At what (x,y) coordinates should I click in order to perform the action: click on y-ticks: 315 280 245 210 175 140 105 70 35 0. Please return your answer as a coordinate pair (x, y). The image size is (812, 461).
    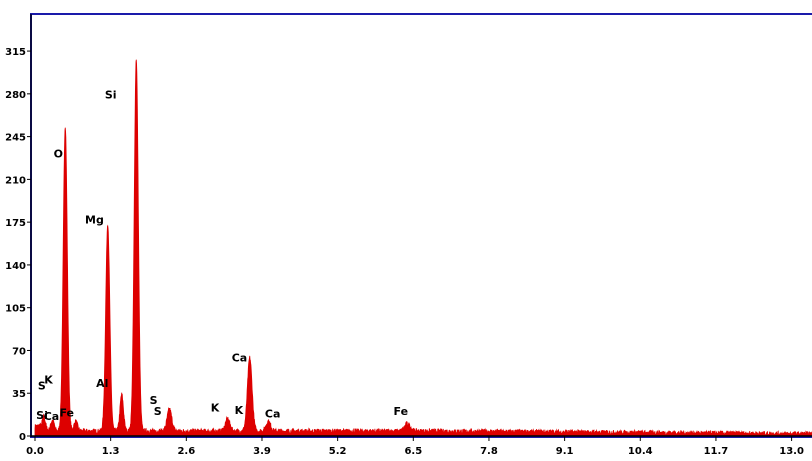
    Looking at the image, I should click on (18, 245).